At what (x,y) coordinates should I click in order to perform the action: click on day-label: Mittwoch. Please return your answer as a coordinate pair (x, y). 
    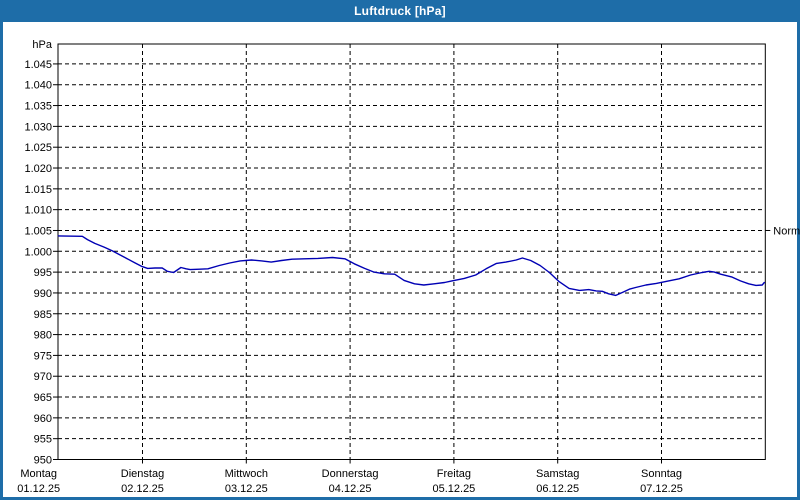
    Looking at the image, I should click on (246, 474).